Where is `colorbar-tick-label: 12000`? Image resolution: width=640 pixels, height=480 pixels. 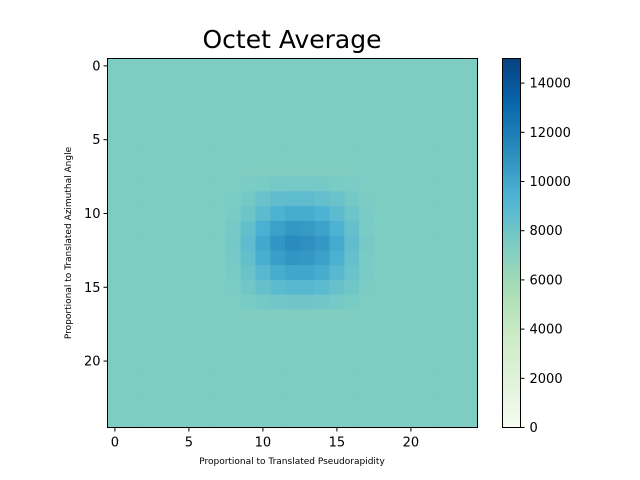
colorbar-tick-label: 12000 is located at coordinates (550, 133).